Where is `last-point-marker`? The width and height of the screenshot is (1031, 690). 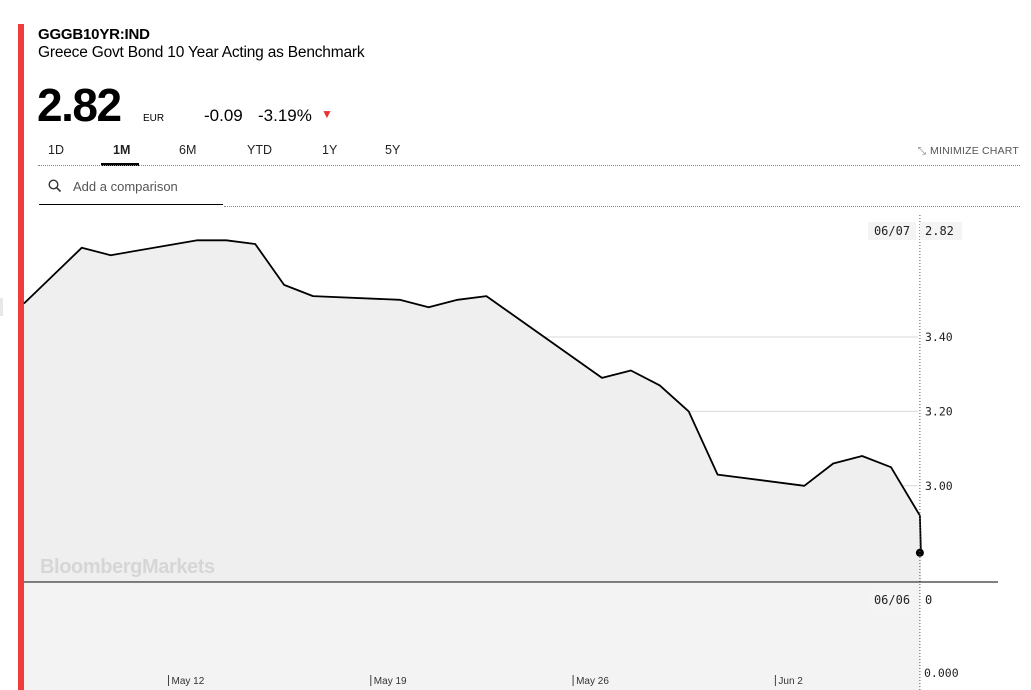 last-point-marker is located at coordinates (919, 552).